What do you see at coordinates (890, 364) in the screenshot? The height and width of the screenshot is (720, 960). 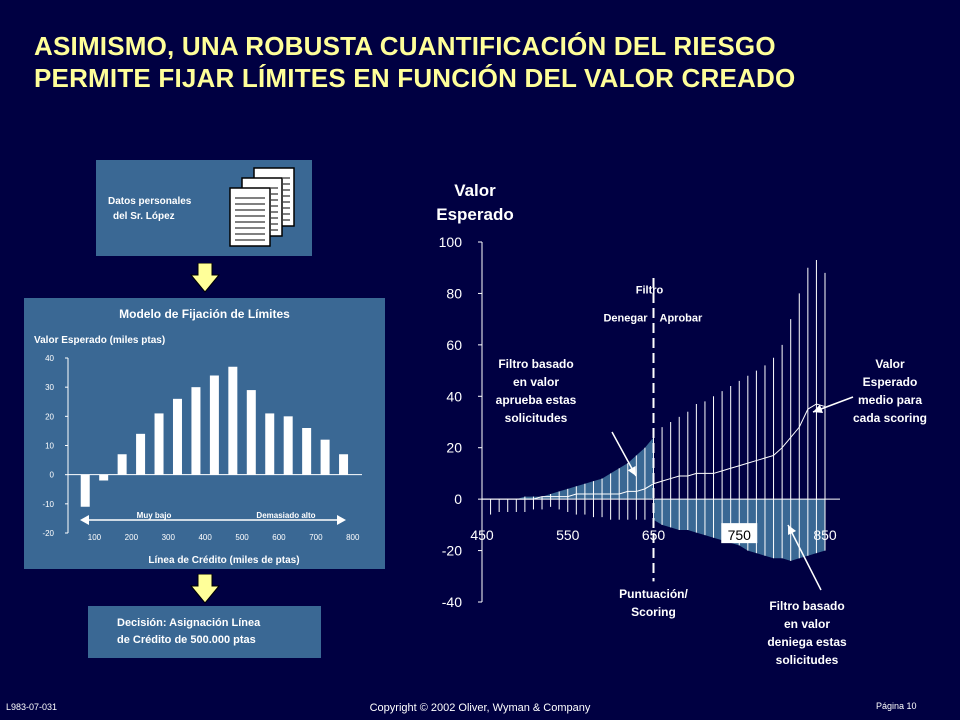 I see `mean-note-line: Valor` at bounding box center [890, 364].